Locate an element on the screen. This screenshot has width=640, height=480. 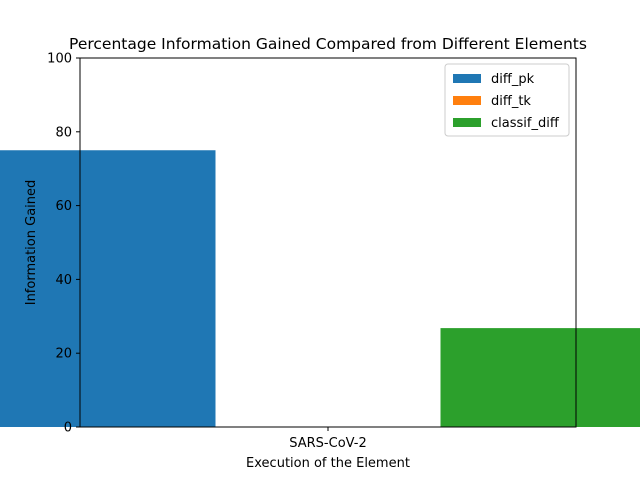
y-axis-title: Information Gained is located at coordinates (31, 243).